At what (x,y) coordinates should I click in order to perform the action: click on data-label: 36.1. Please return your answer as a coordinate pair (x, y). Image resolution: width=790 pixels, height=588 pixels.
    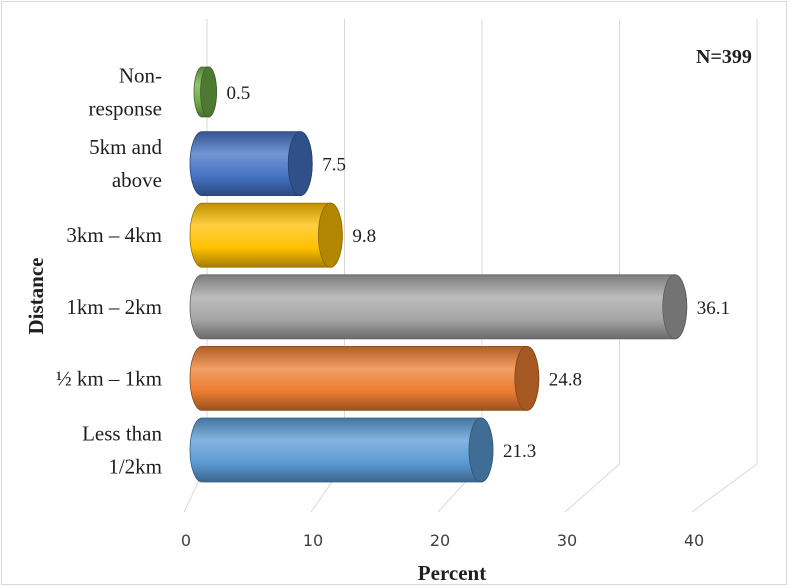
    Looking at the image, I should click on (713, 308).